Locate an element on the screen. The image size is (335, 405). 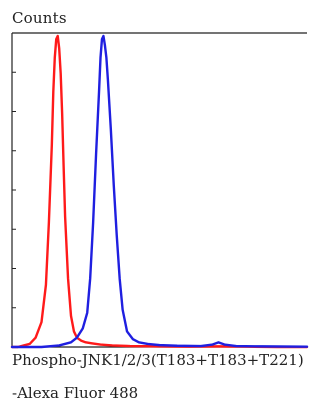
x-axis-label-line2: -Alexa Fluor 488 is located at coordinates (75, 393).